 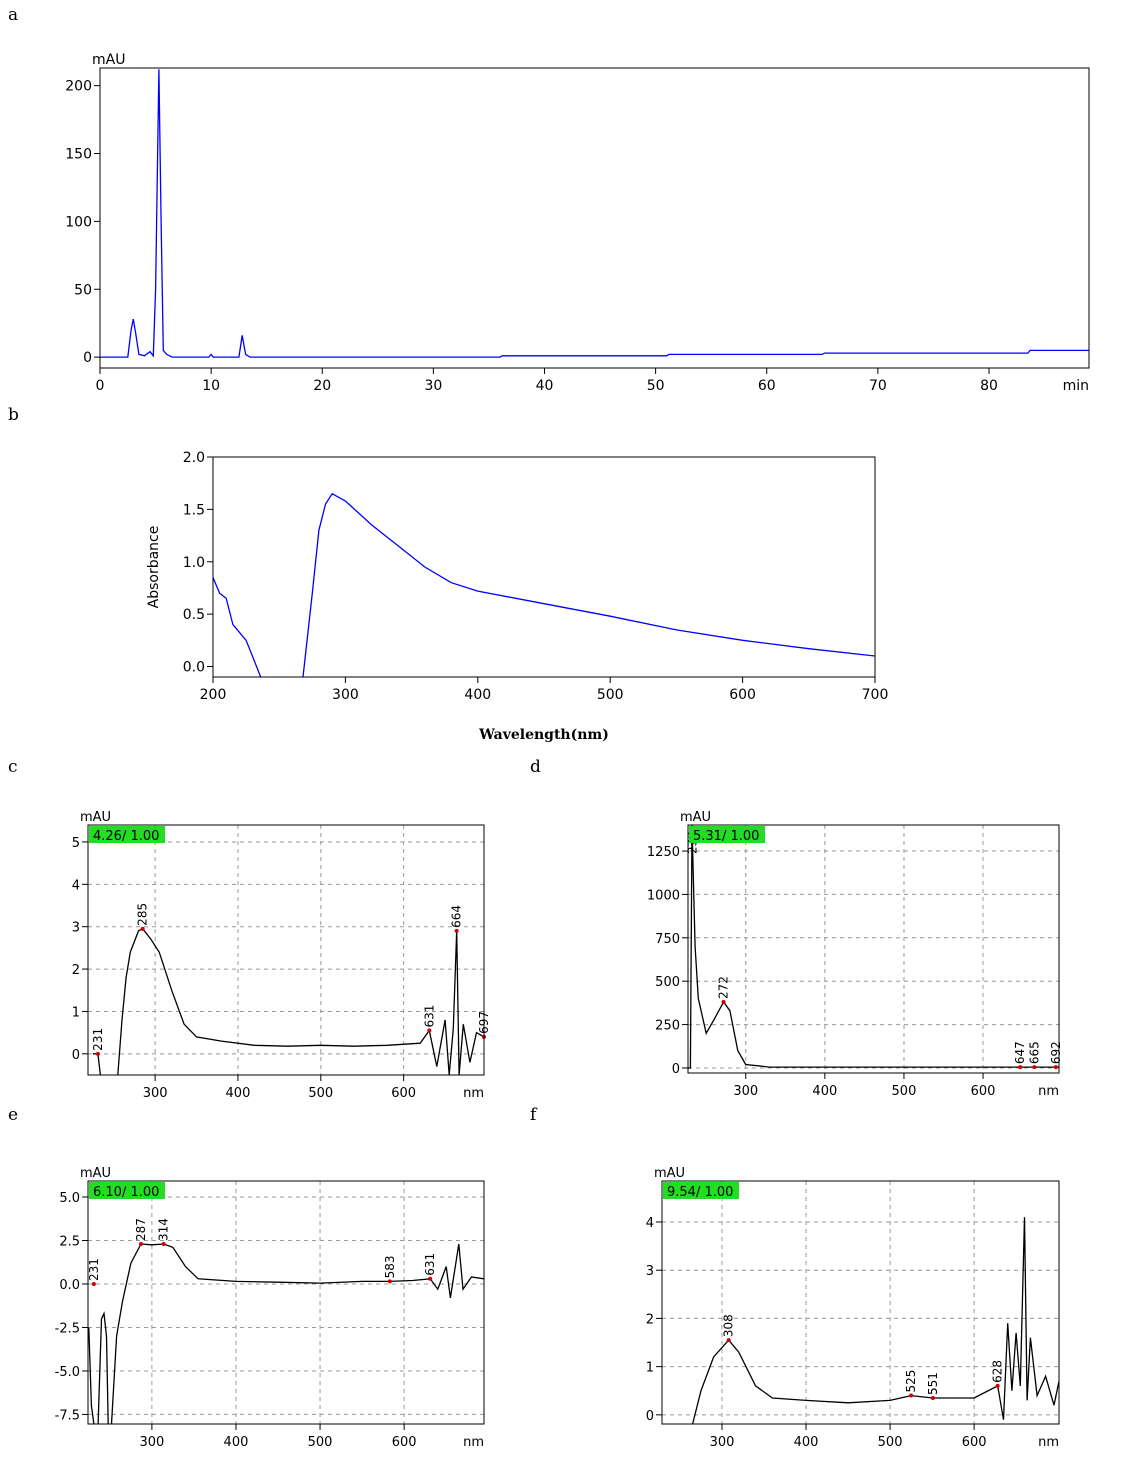 What do you see at coordinates (457, 916) in the screenshot?
I see `peak-label: 664` at bounding box center [457, 916].